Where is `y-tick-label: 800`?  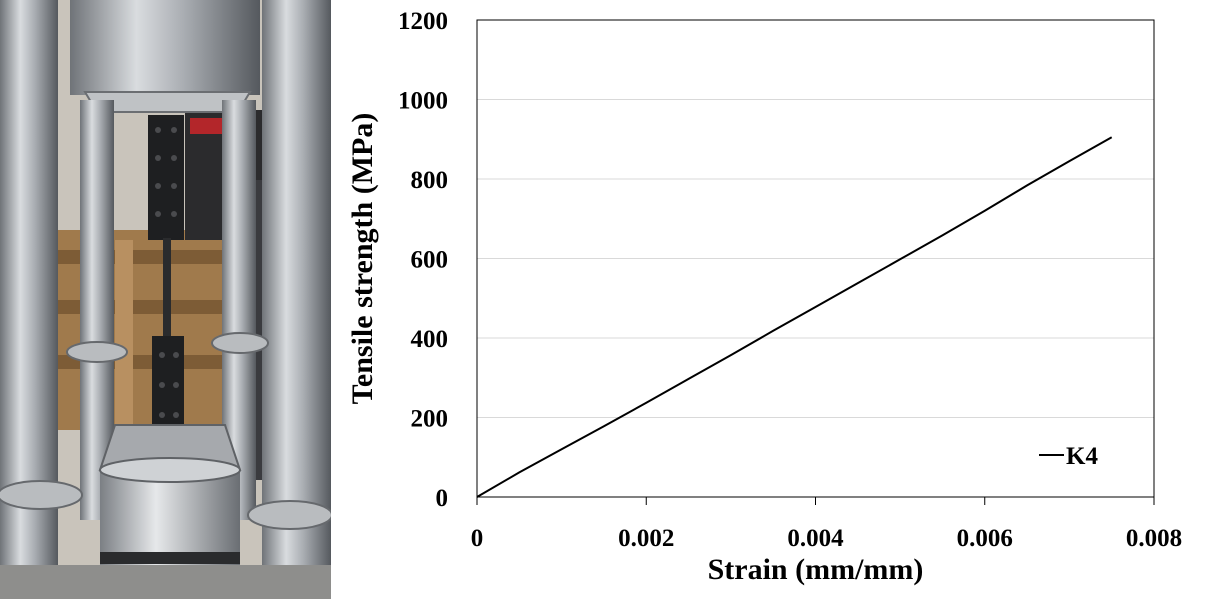
y-tick-label: 800 is located at coordinates (430, 180).